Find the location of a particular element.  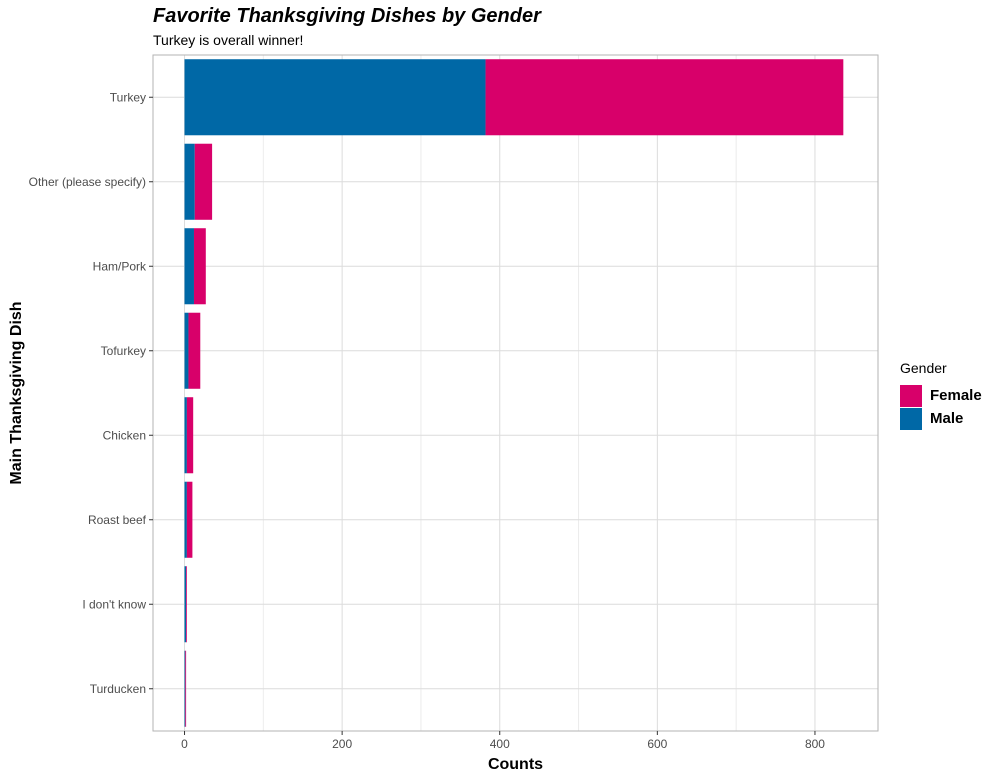

x-tick-label: 0 is located at coordinates (184, 744).